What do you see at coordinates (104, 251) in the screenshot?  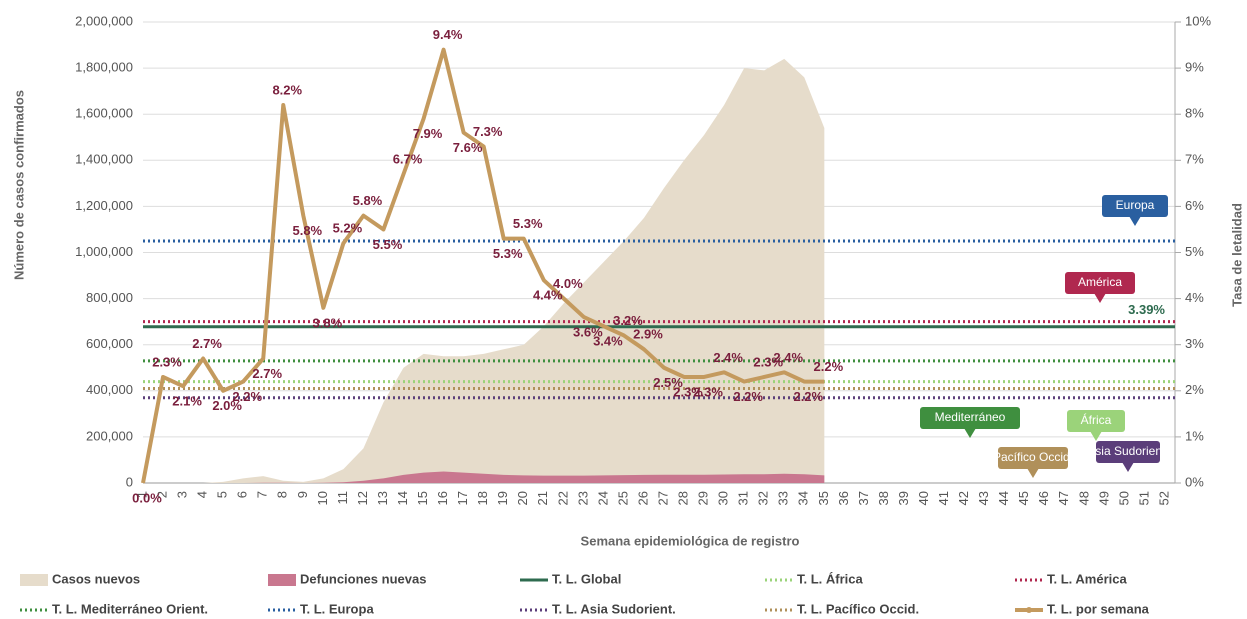 I see `y-tick-label: 1,000,000` at bounding box center [104, 251].